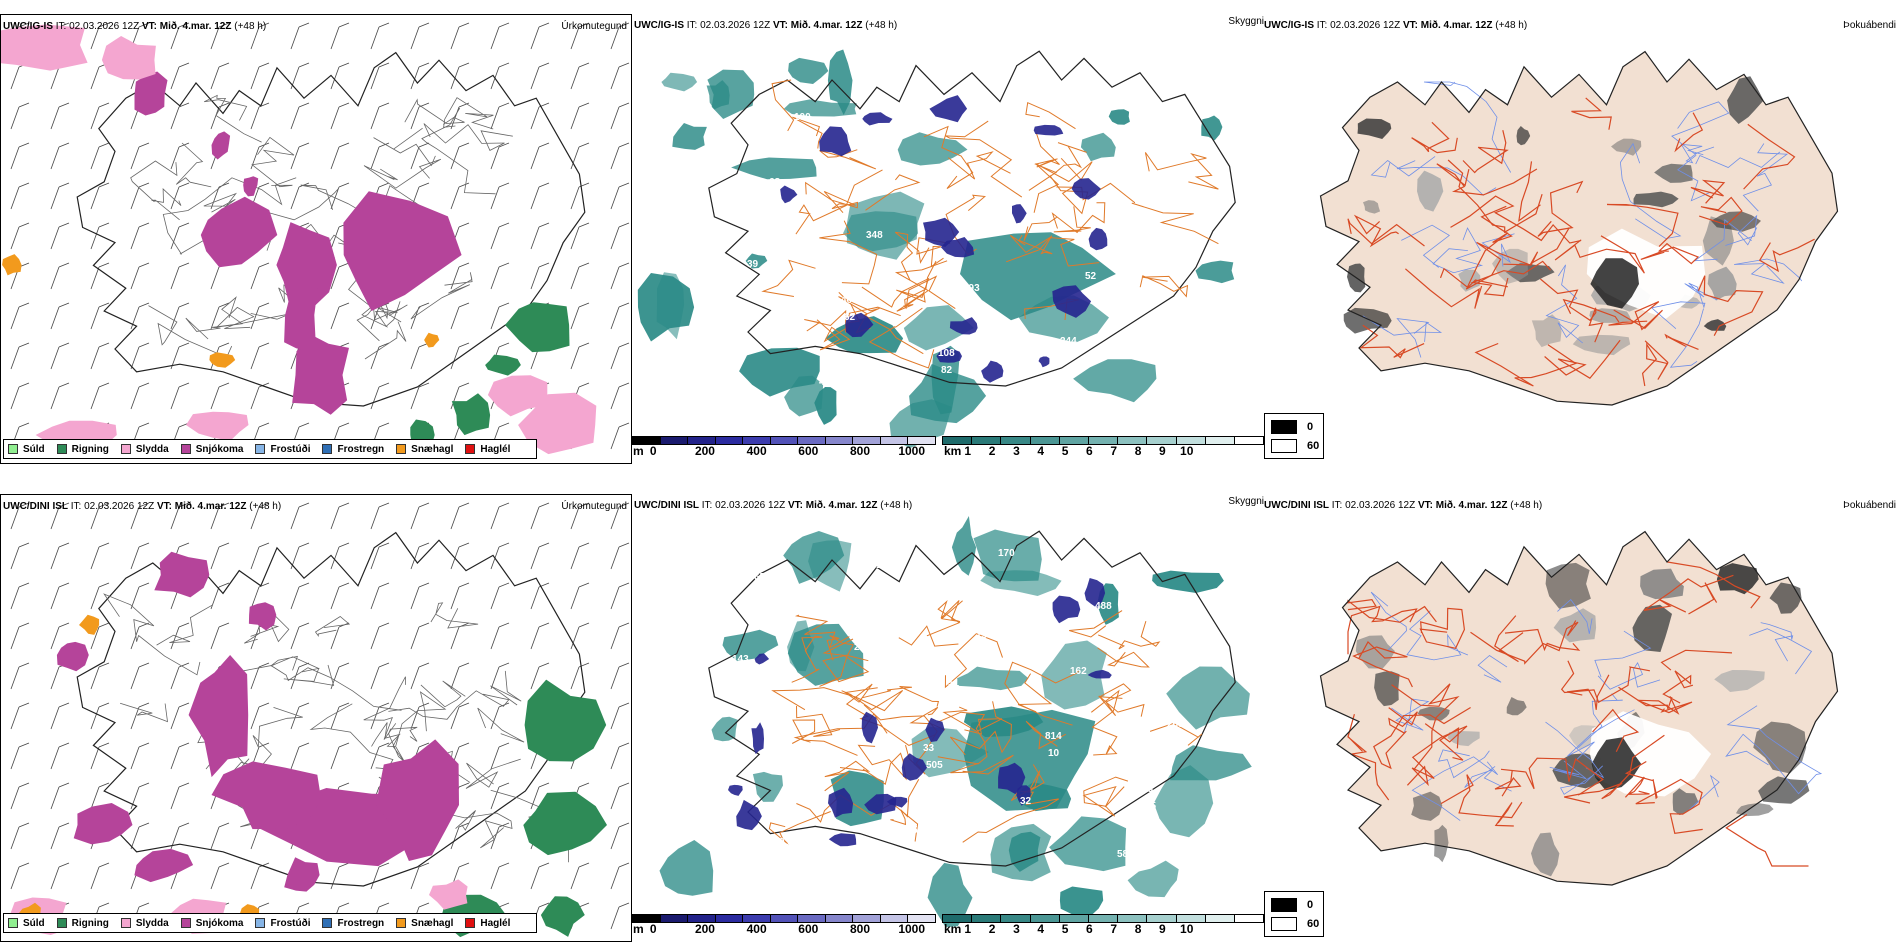 This screenshot has width=1900, height=950. I want to click on ceiling-label: 269, so click(1175, 724).